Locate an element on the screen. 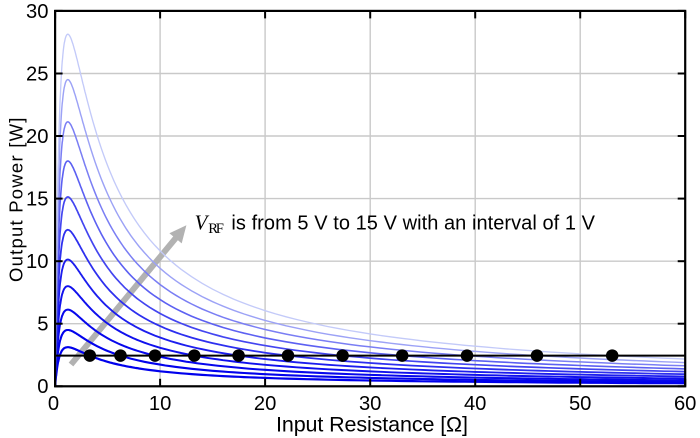 This screenshot has width=700, height=438. svg-text: Output Power [W] is located at coordinates (16, 200).